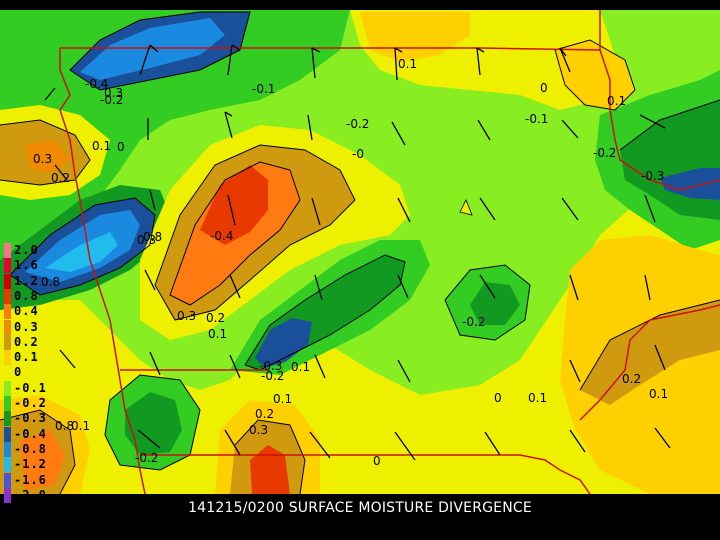  I want to click on legend-label: -0.2, so click(30, 403).